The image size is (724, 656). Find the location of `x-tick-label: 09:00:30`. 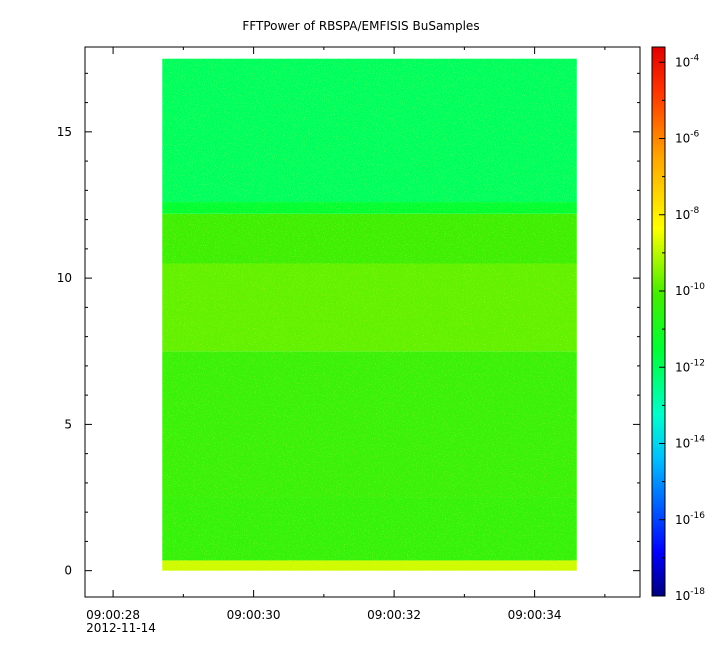

x-tick-label: 09:00:30 is located at coordinates (254, 615).